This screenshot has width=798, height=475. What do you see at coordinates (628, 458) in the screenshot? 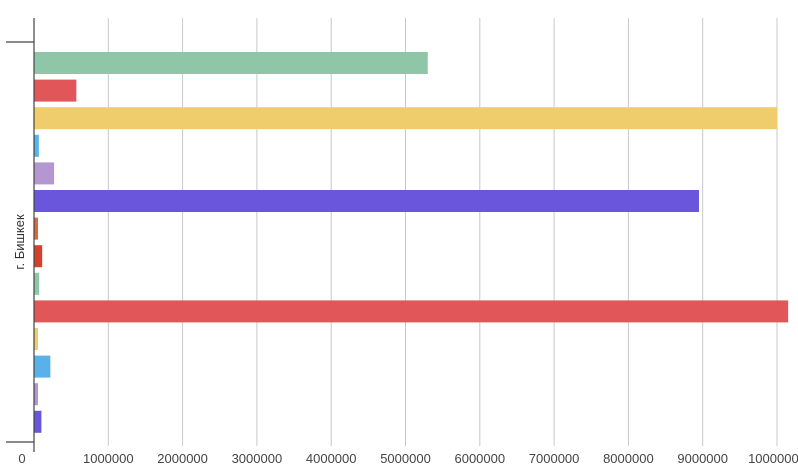
I see `x-tick-label: 8000000` at bounding box center [628, 458].